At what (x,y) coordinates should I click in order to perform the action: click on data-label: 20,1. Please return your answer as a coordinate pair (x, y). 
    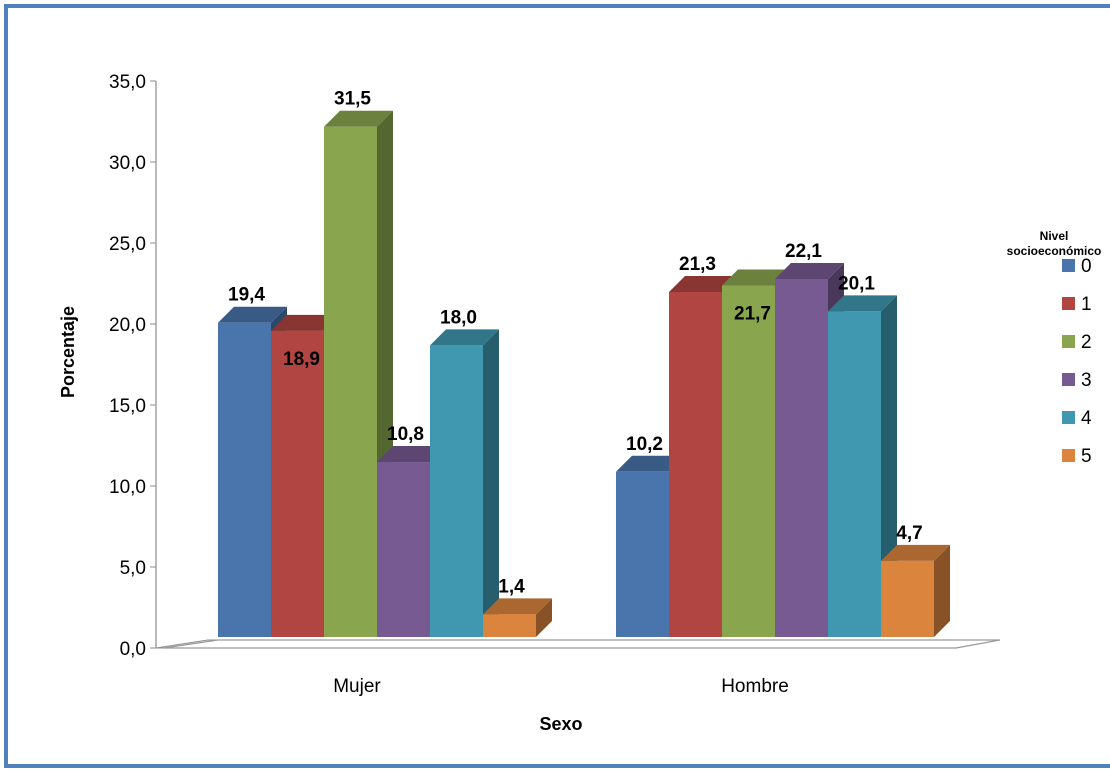
    Looking at the image, I should click on (856, 283).